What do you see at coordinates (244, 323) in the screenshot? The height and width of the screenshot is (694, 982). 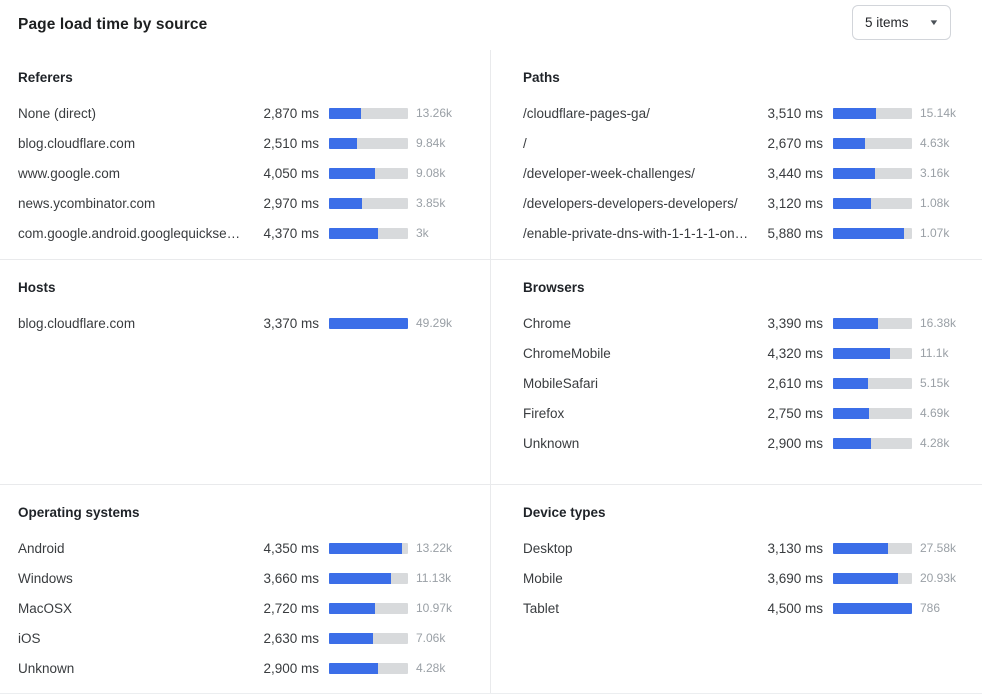 I see `table-row: blog.cloudflare.com 3,370 ms 49.29k` at bounding box center [244, 323].